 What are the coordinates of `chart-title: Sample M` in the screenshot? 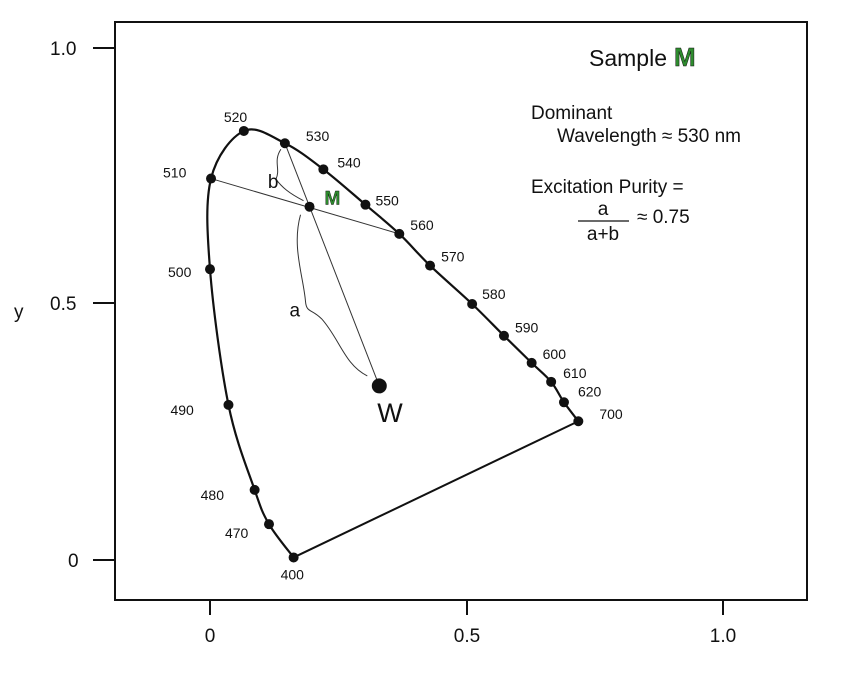 It's located at (642, 57).